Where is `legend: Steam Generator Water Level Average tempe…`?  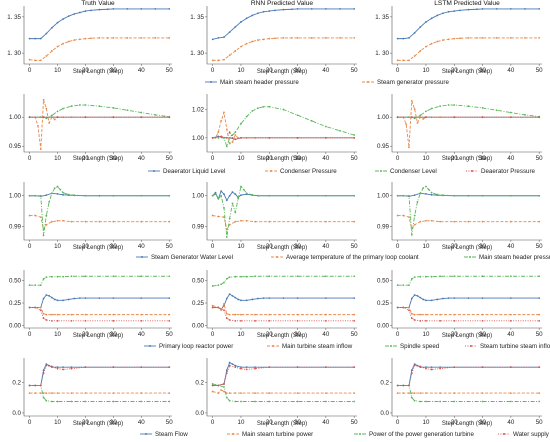
legend: Steam Generator Water Level Average tempe… is located at coordinates (343, 257).